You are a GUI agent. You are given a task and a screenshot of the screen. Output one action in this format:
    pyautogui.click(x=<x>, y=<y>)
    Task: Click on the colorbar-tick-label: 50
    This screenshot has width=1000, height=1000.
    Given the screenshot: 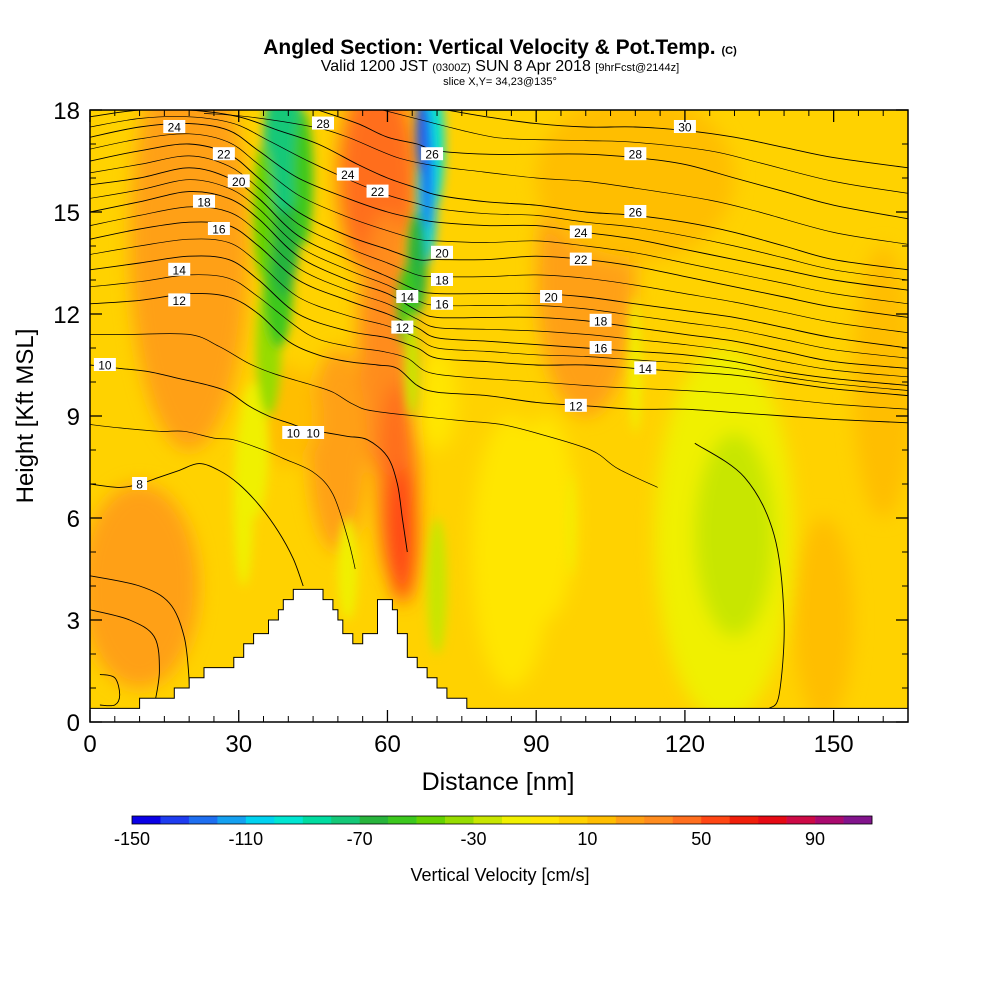 What is the action you would take?
    pyautogui.click(x=701, y=839)
    